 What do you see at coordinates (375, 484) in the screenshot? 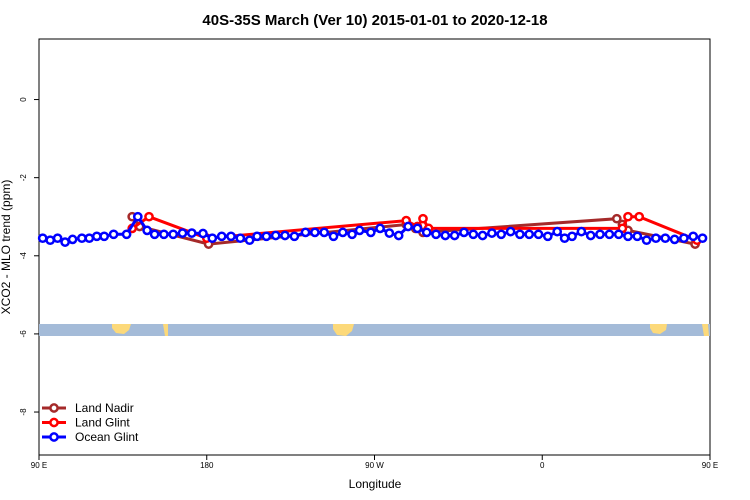
I see `x-axis-label: Longitude` at bounding box center [375, 484].